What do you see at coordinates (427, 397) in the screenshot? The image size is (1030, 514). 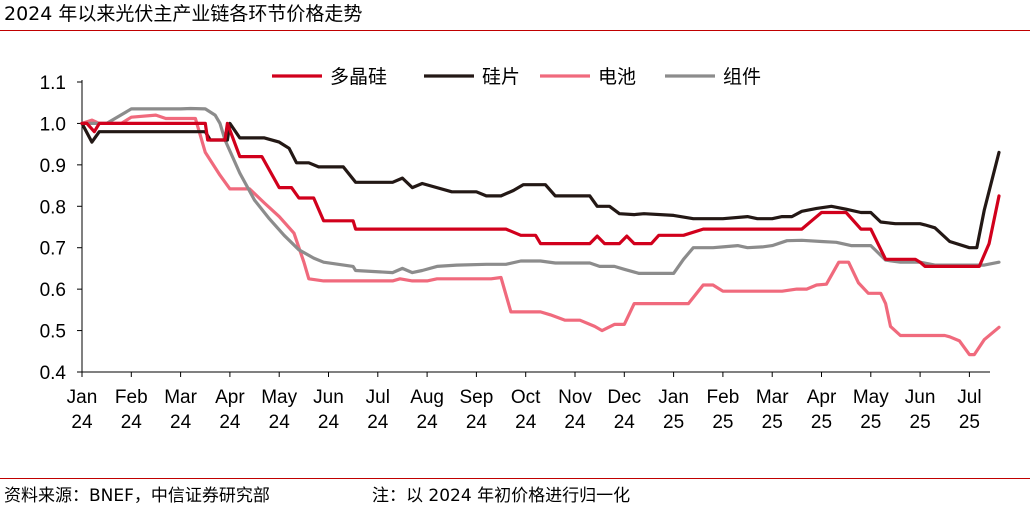 I see `x-tick-label-month: Aug` at bounding box center [427, 397].